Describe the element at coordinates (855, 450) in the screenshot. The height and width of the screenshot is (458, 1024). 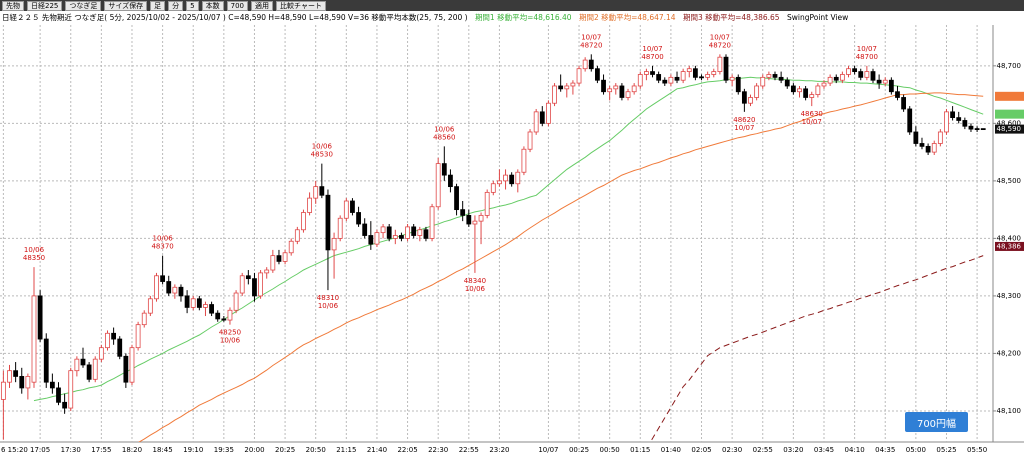
I see `x-tick-label: 04:10` at that location.